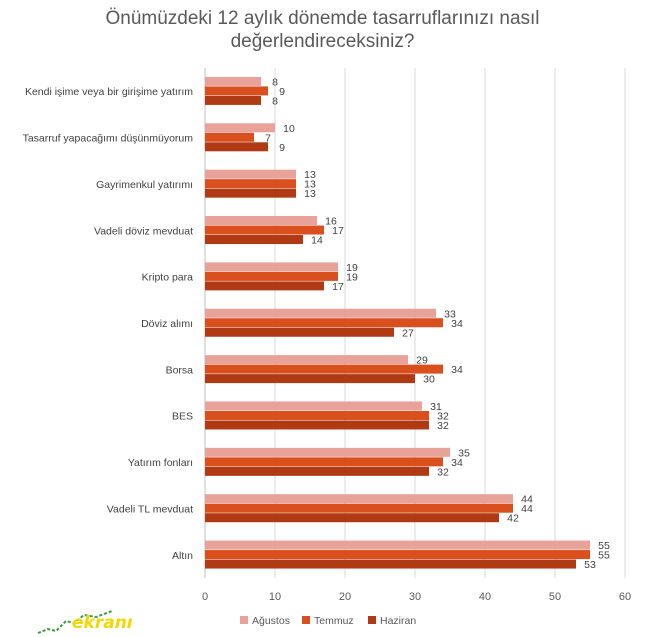 The height and width of the screenshot is (637, 645). I want to click on x-tick-label: 50, so click(555, 597).